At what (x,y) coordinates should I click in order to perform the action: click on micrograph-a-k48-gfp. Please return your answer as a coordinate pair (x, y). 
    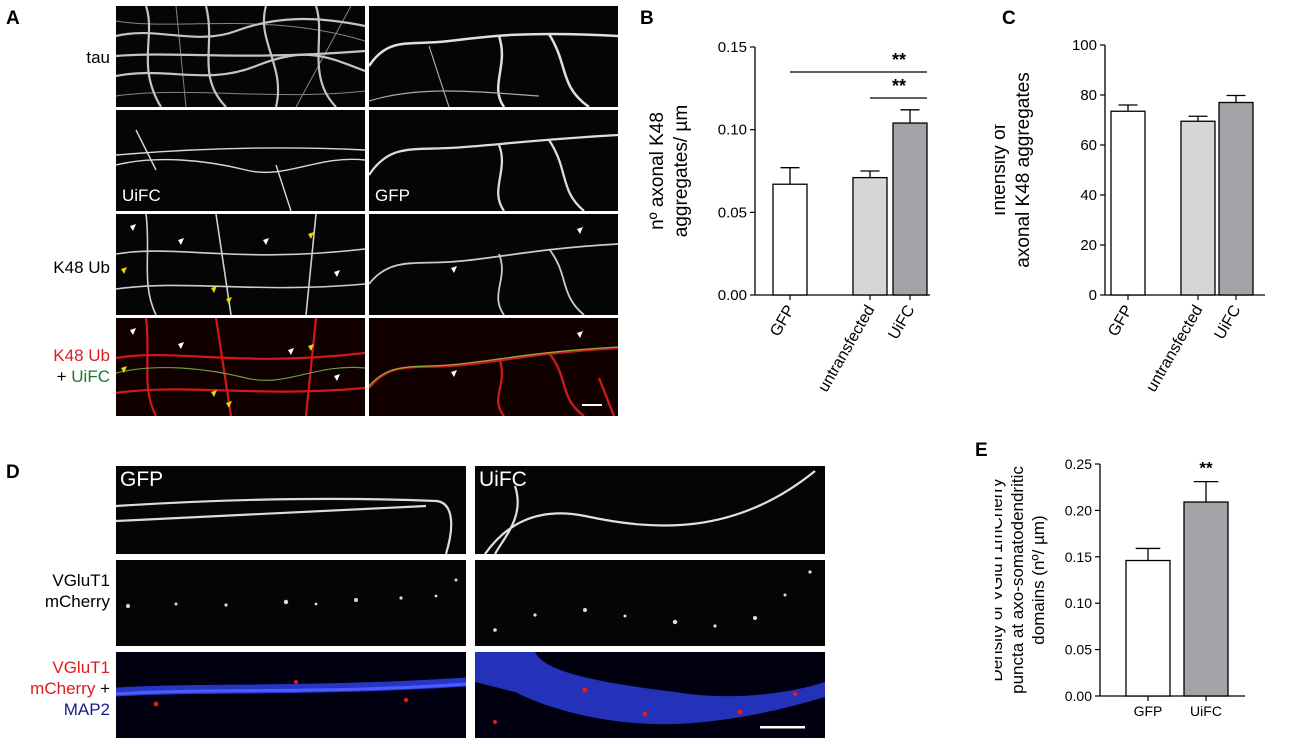
    Looking at the image, I should click on (493, 264).